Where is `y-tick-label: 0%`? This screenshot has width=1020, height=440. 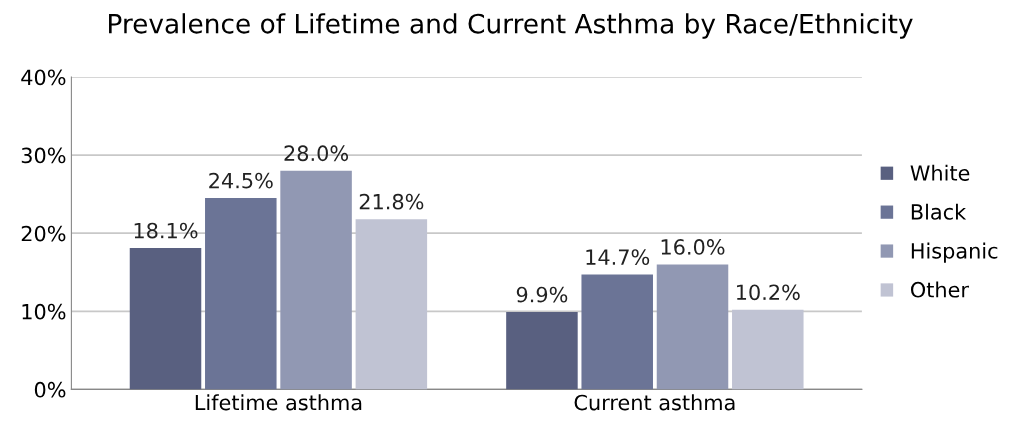 y-tick-label: 0% is located at coordinates (50, 389).